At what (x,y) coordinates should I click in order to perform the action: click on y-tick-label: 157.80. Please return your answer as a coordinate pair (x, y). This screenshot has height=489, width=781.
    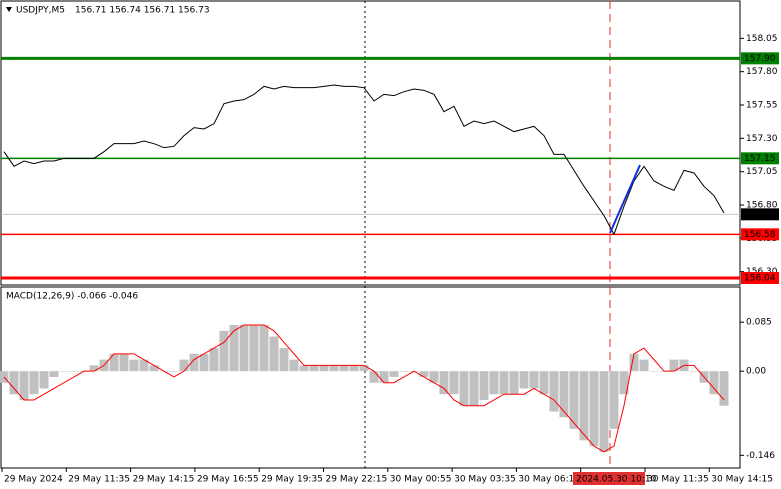
    Looking at the image, I should click on (762, 72).